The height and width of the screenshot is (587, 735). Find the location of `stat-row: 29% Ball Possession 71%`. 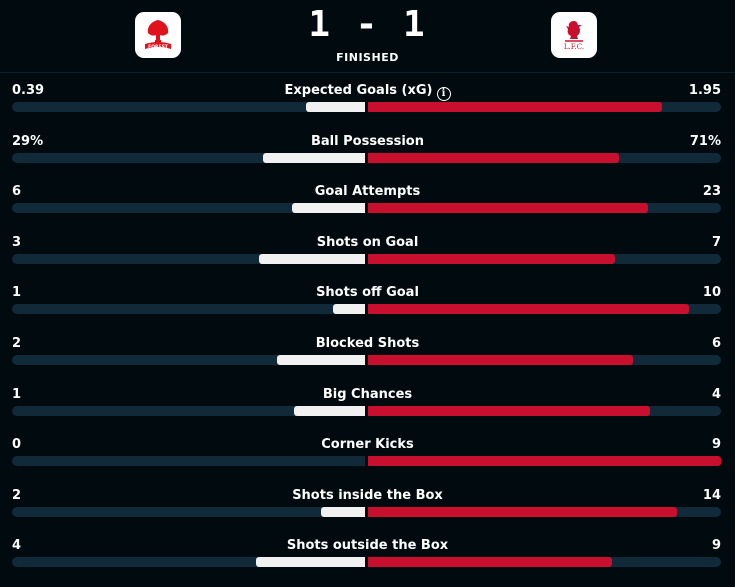

stat-row: 29% Ball Possession 71% is located at coordinates (367, 158).